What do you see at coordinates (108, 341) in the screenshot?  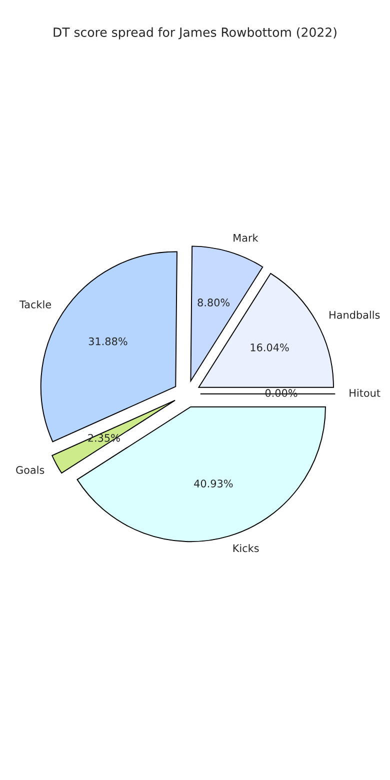 I see `data-label: 31.88%` at bounding box center [108, 341].